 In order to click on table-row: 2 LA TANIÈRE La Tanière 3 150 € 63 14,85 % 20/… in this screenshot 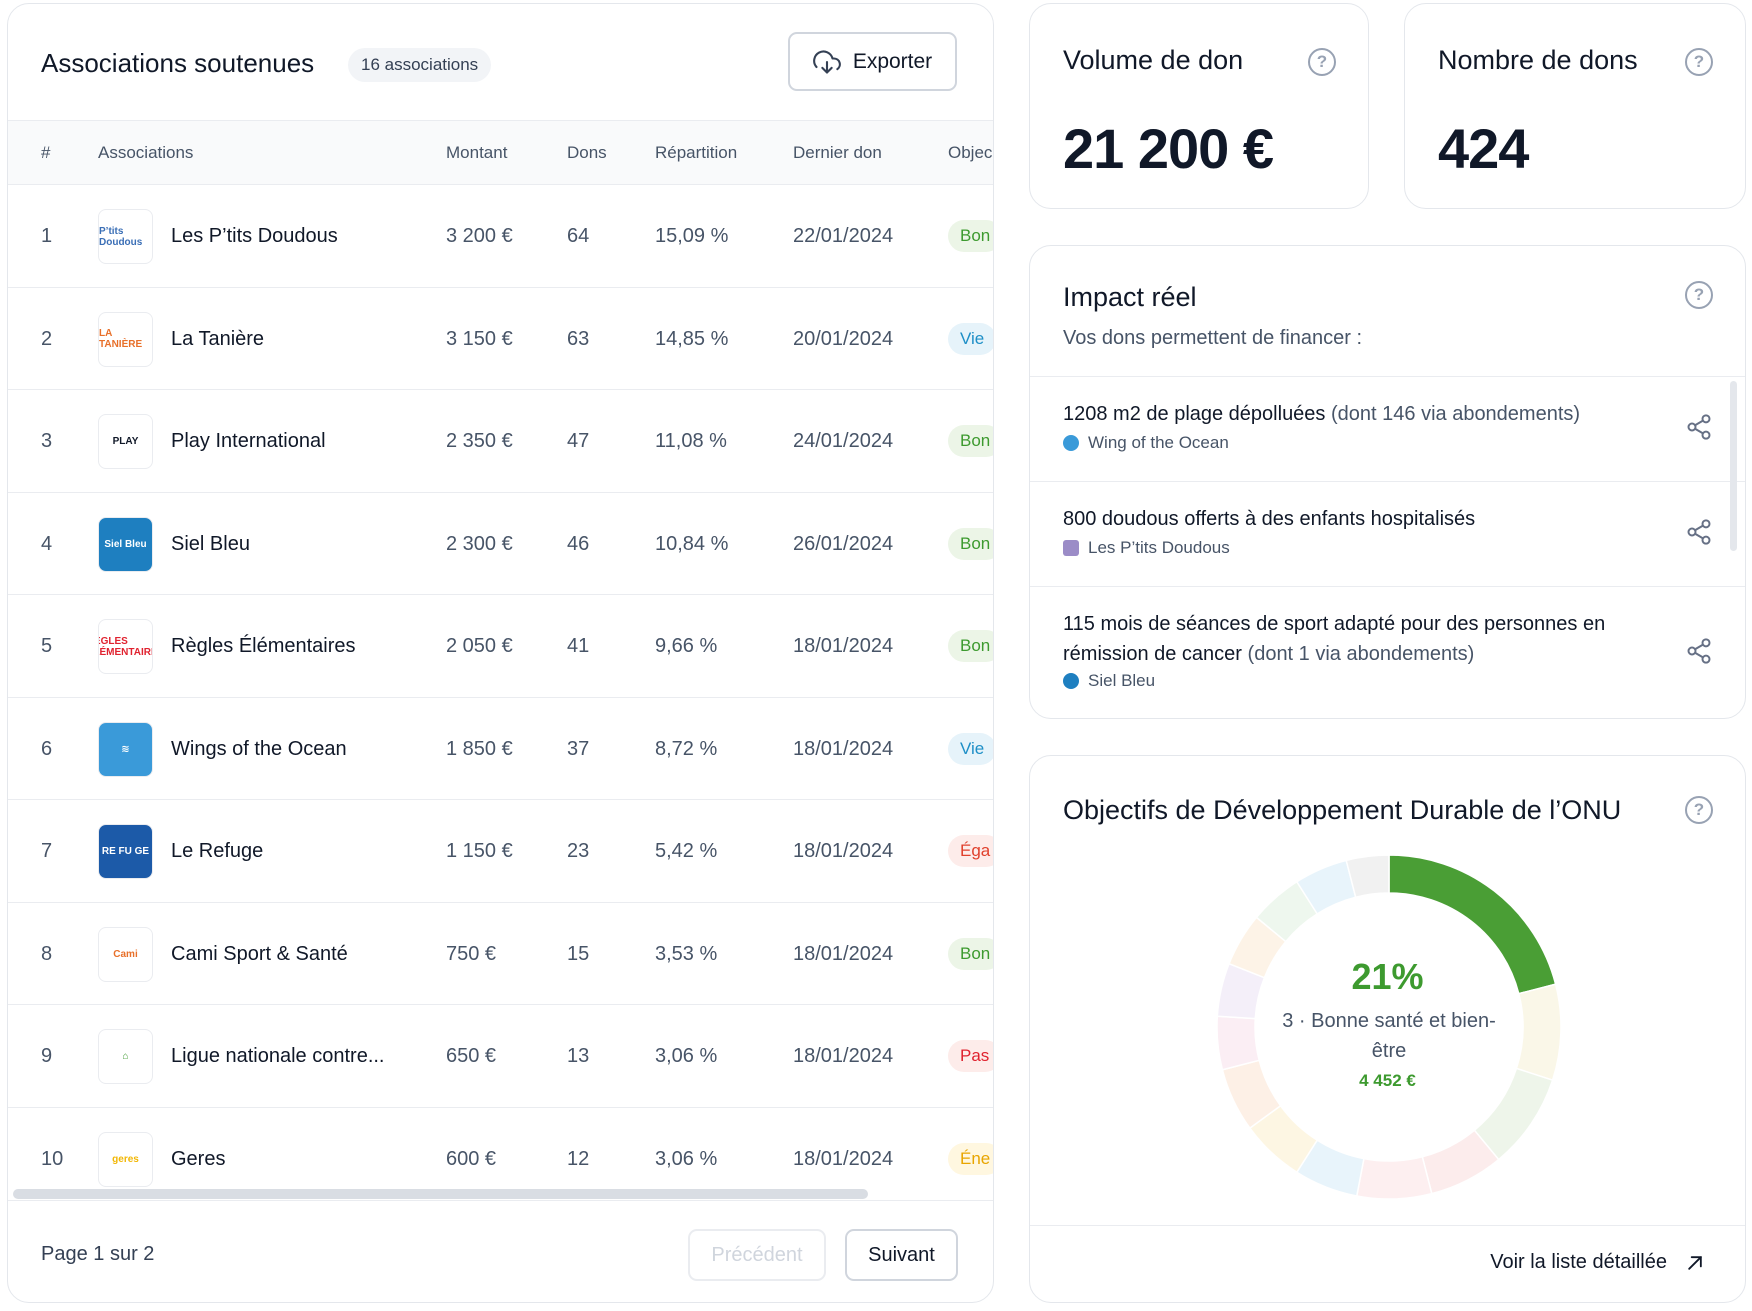, I will do `click(500, 339)`.